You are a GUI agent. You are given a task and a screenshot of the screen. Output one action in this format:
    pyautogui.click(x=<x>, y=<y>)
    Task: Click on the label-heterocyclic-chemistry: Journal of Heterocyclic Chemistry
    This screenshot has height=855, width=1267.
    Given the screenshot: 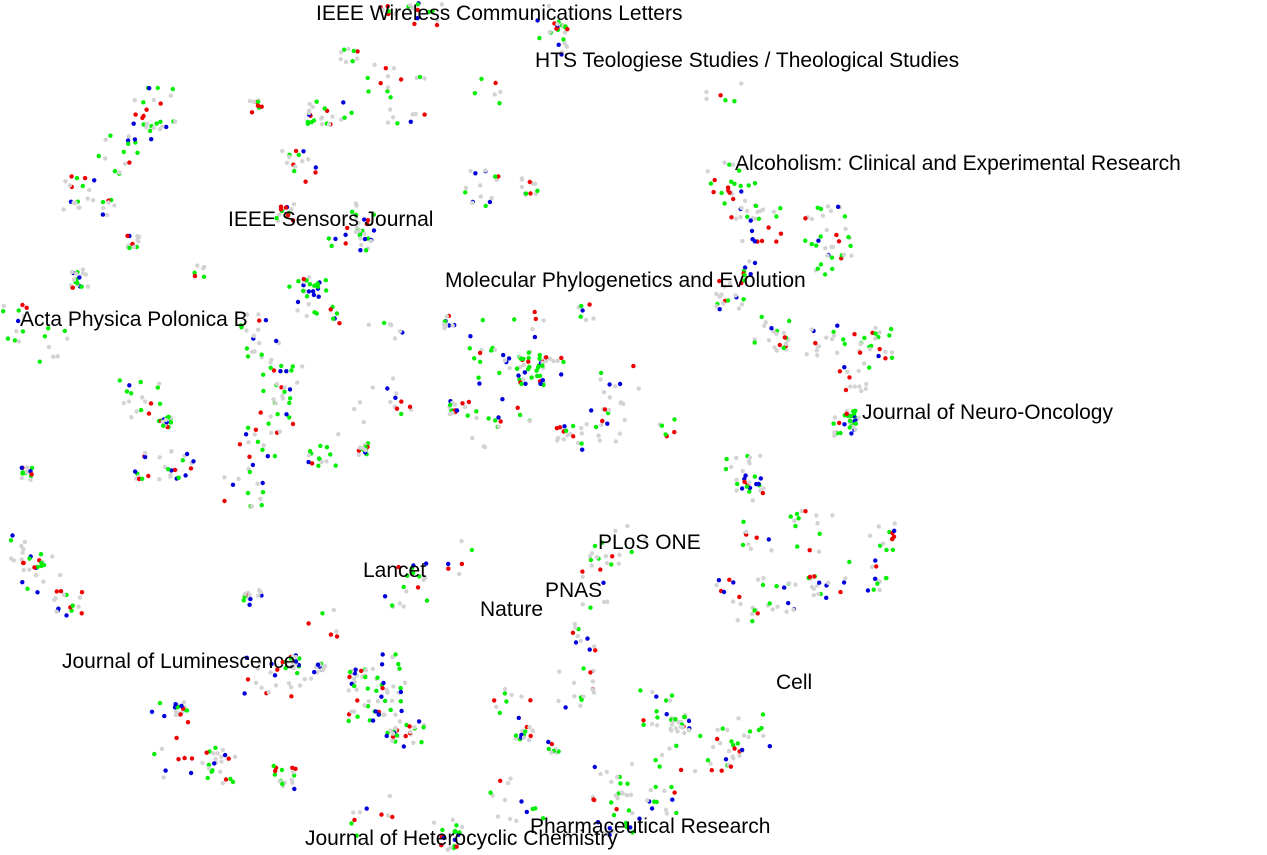 What is the action you would take?
    pyautogui.click(x=461, y=838)
    